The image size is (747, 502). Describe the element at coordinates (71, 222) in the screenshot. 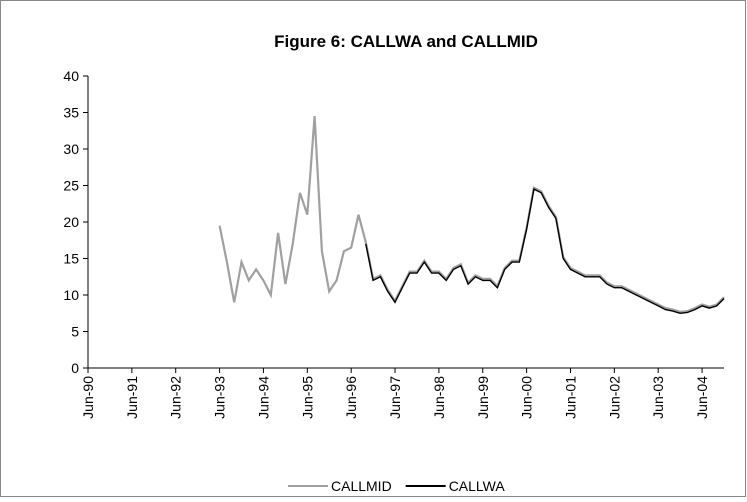

I see `y-tick-label: 20` at that location.